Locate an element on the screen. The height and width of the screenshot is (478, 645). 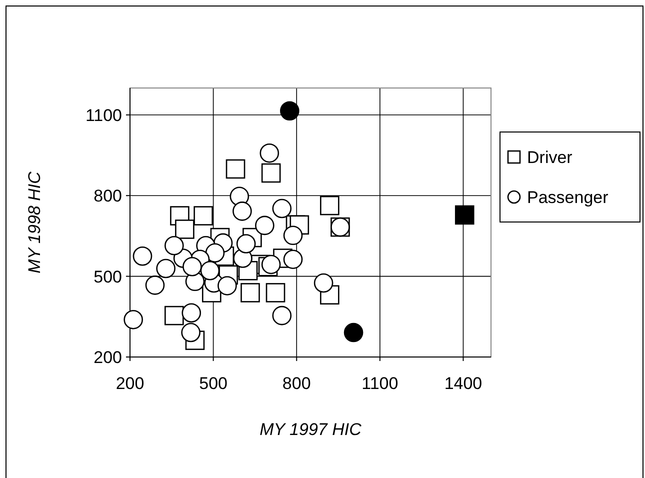
x-axis-title: MY 1997 HIC is located at coordinates (311, 429).